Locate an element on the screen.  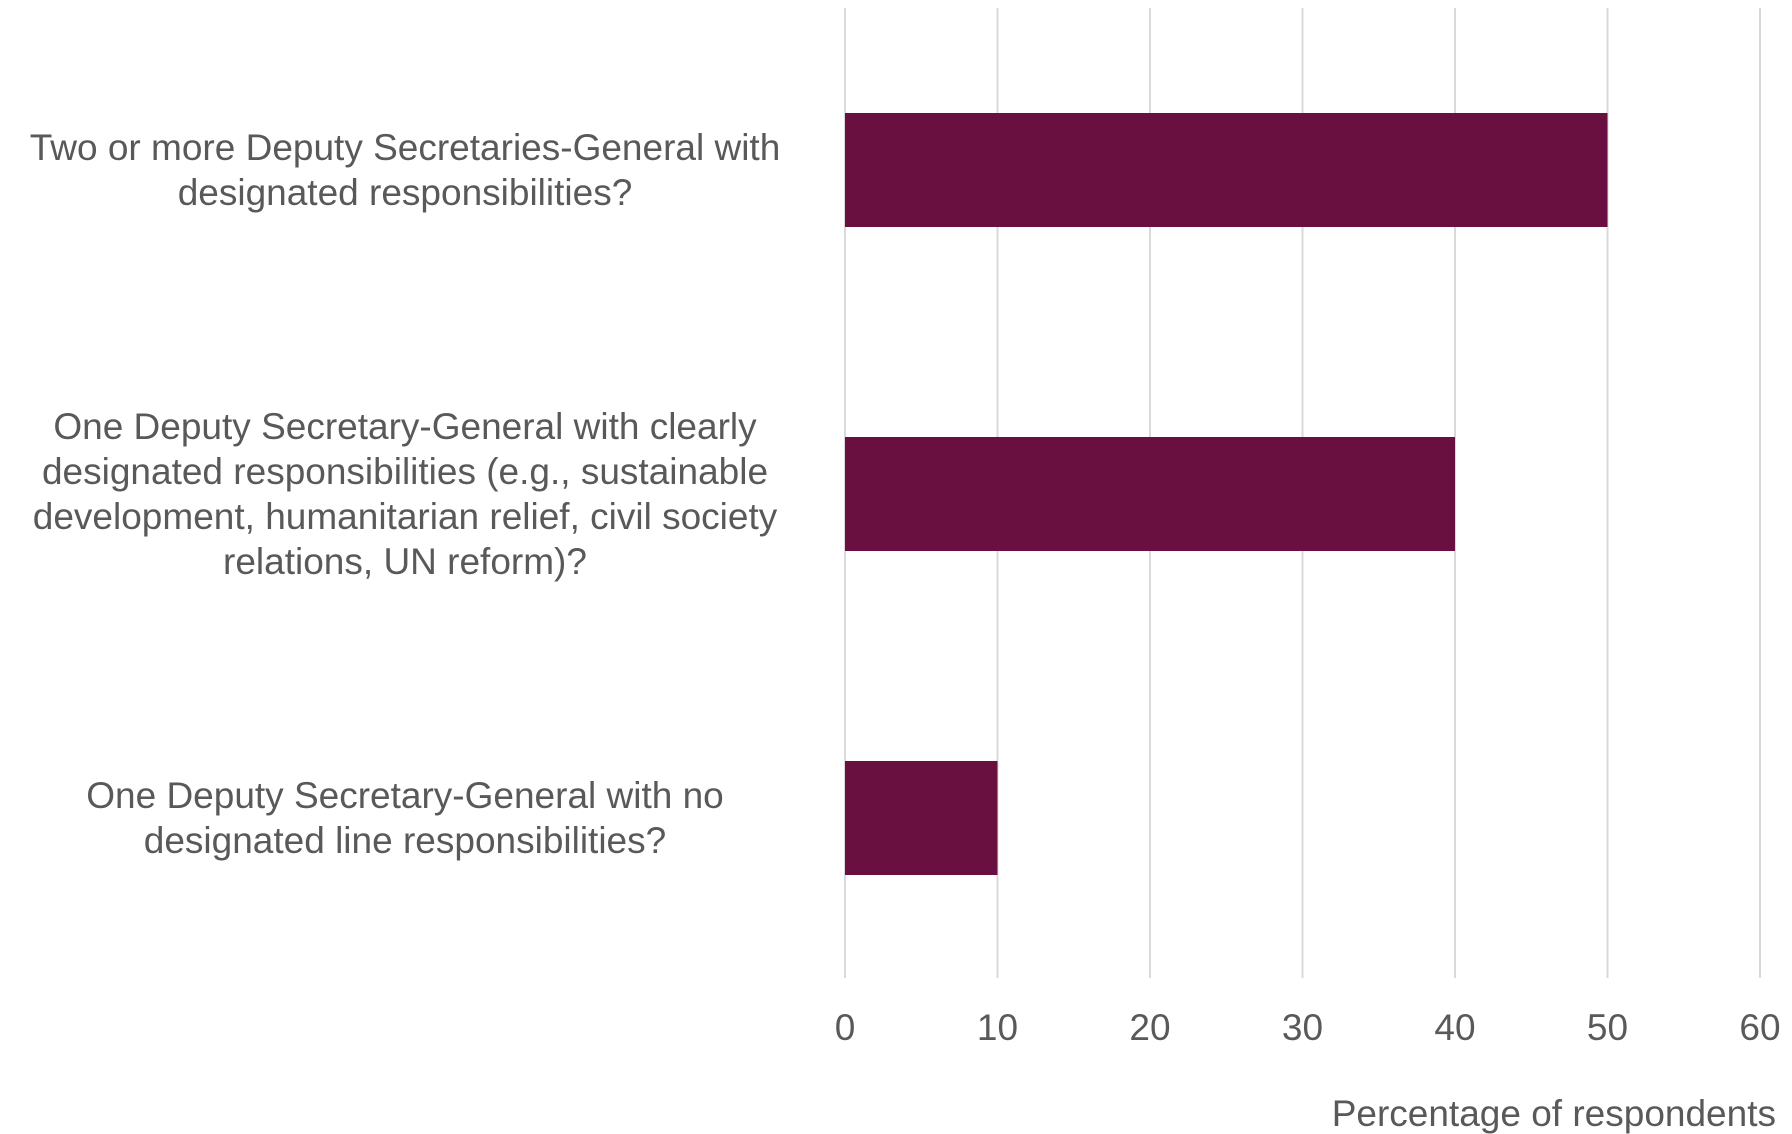
x-tick-label: 10 is located at coordinates (997, 1027).